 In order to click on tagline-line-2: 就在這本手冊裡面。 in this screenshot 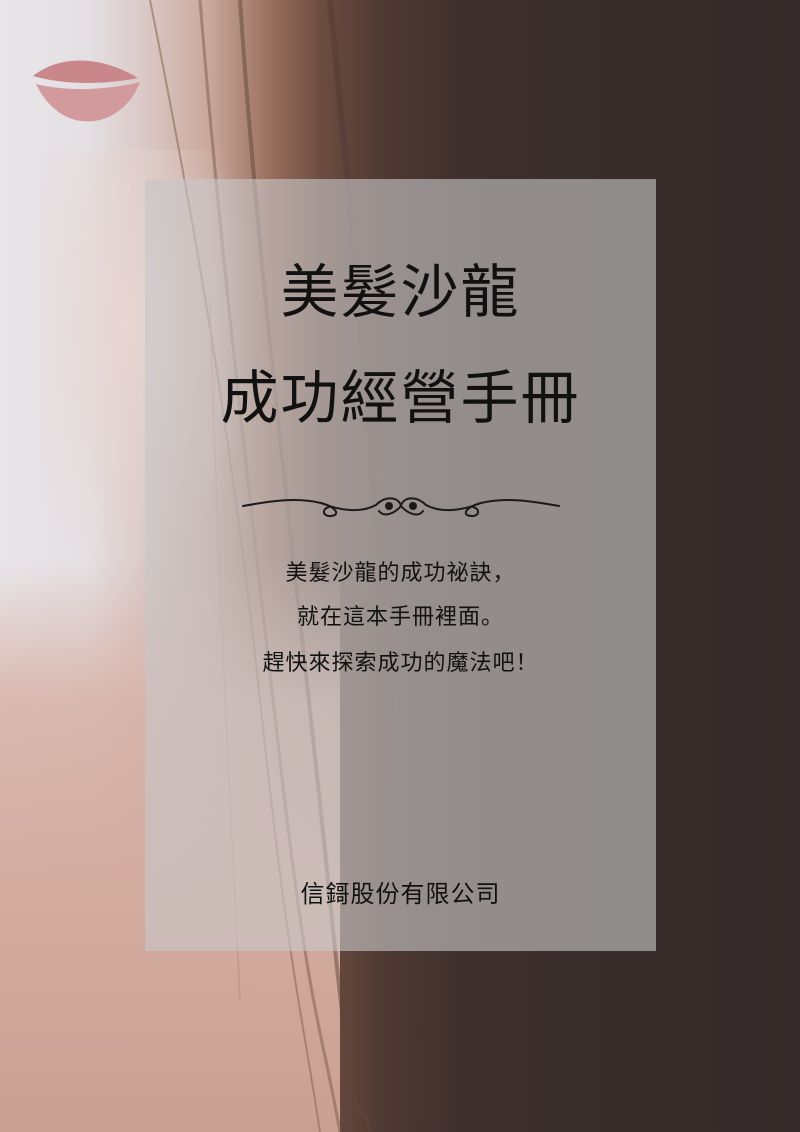, I will do `click(400, 617)`.